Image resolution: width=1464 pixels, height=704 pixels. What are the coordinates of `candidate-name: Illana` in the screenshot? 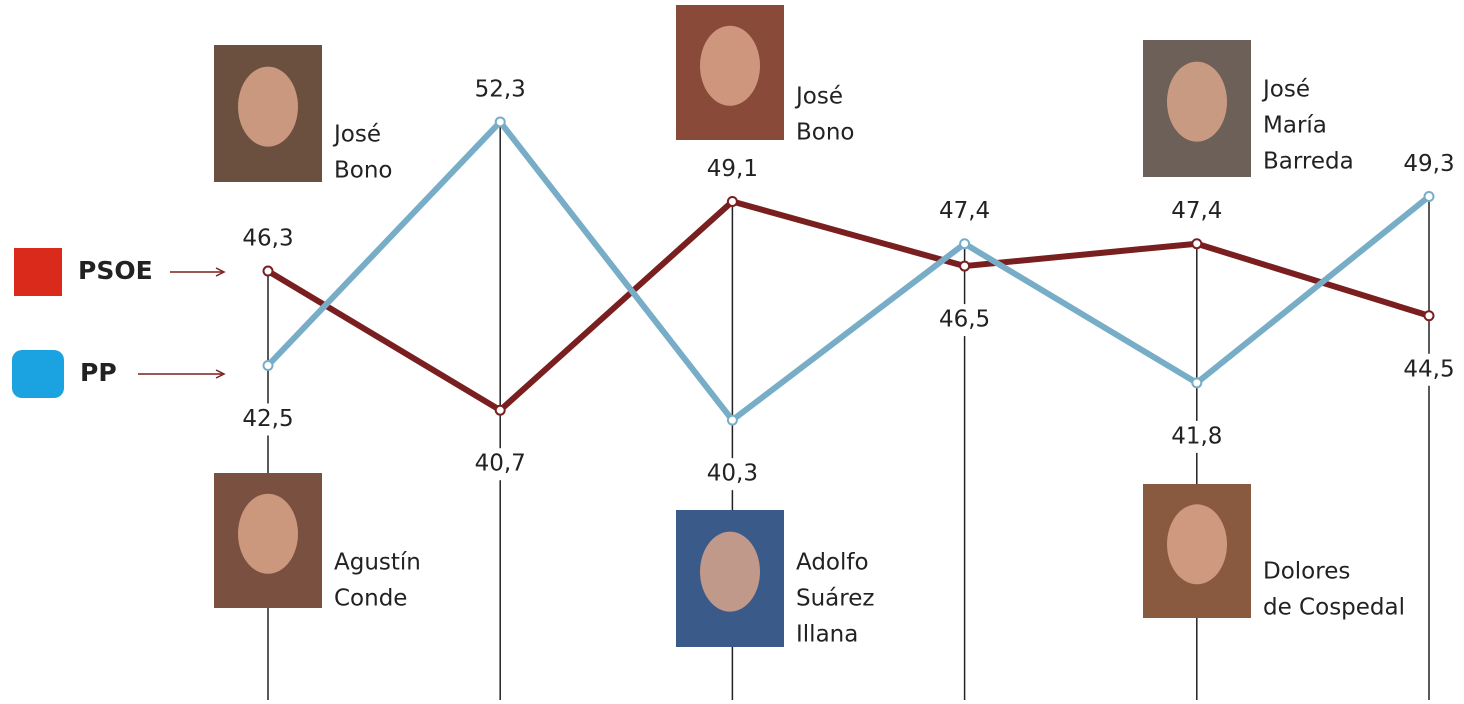 It's located at (827, 635).